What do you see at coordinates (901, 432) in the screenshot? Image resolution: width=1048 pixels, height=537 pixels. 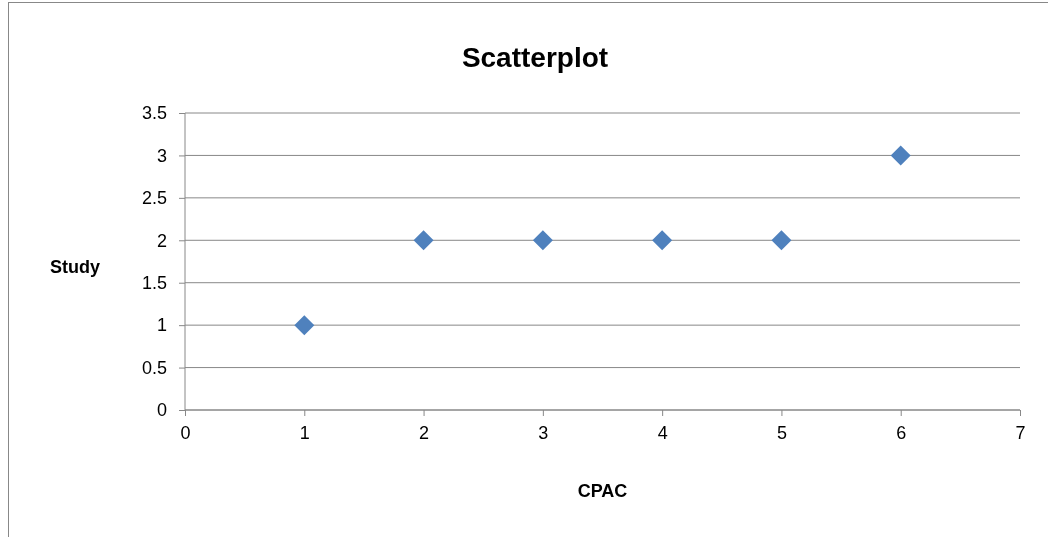 I see `x-tick-label: 6` at bounding box center [901, 432].